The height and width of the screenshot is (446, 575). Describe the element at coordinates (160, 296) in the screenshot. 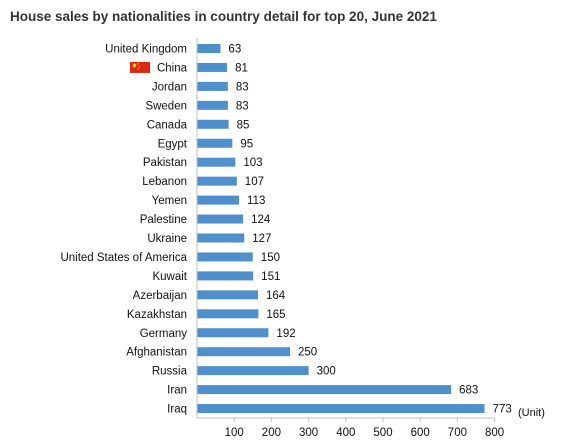

I see `category-label: Azerbaijan` at that location.